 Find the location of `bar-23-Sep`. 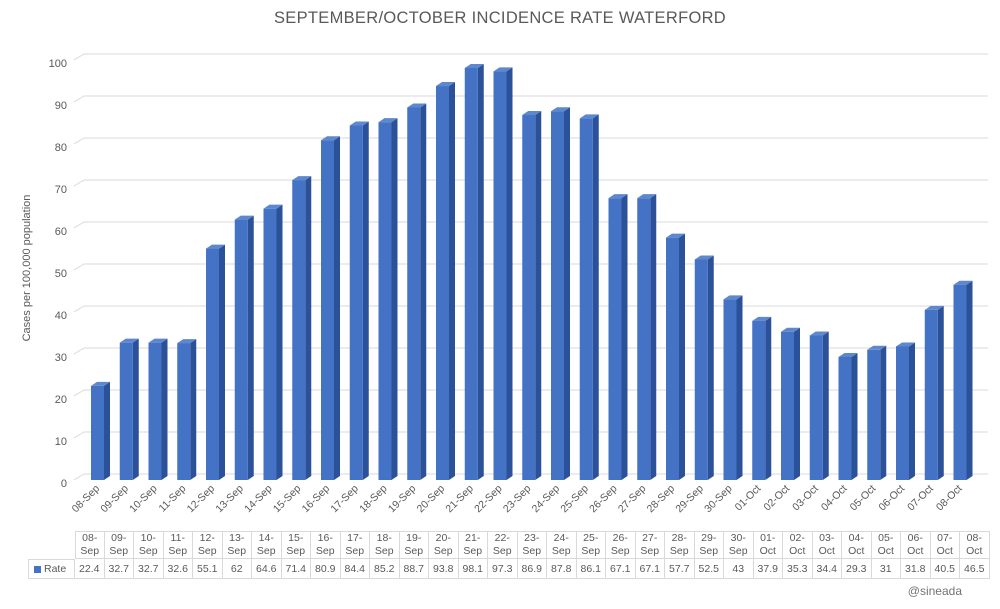

bar-23-Sep is located at coordinates (532, 296).